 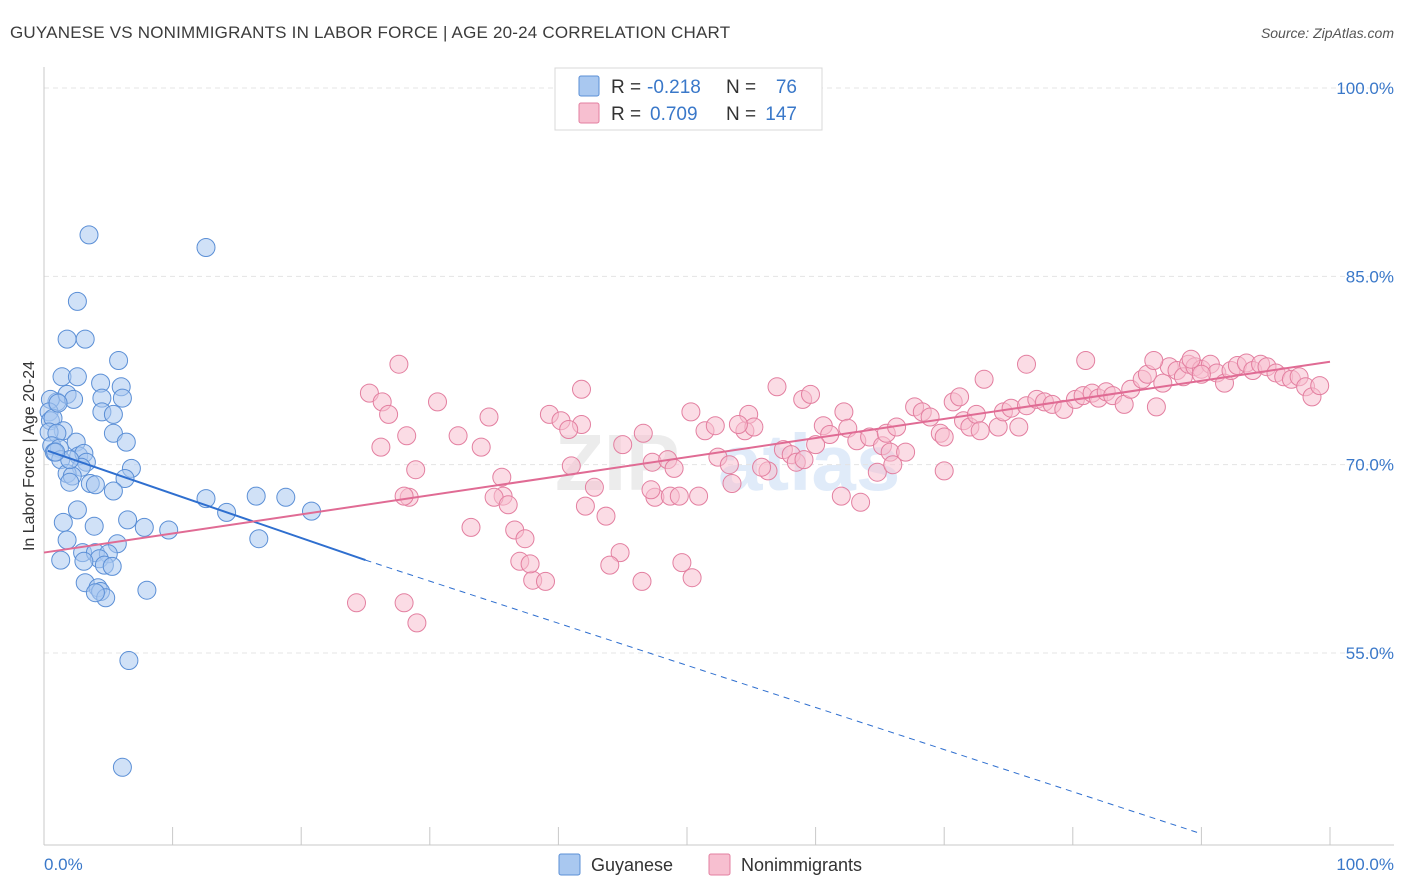 What do you see at coordinates (1365, 864) in the screenshot?
I see `x-tick-label-max: 100.0%` at bounding box center [1365, 864].